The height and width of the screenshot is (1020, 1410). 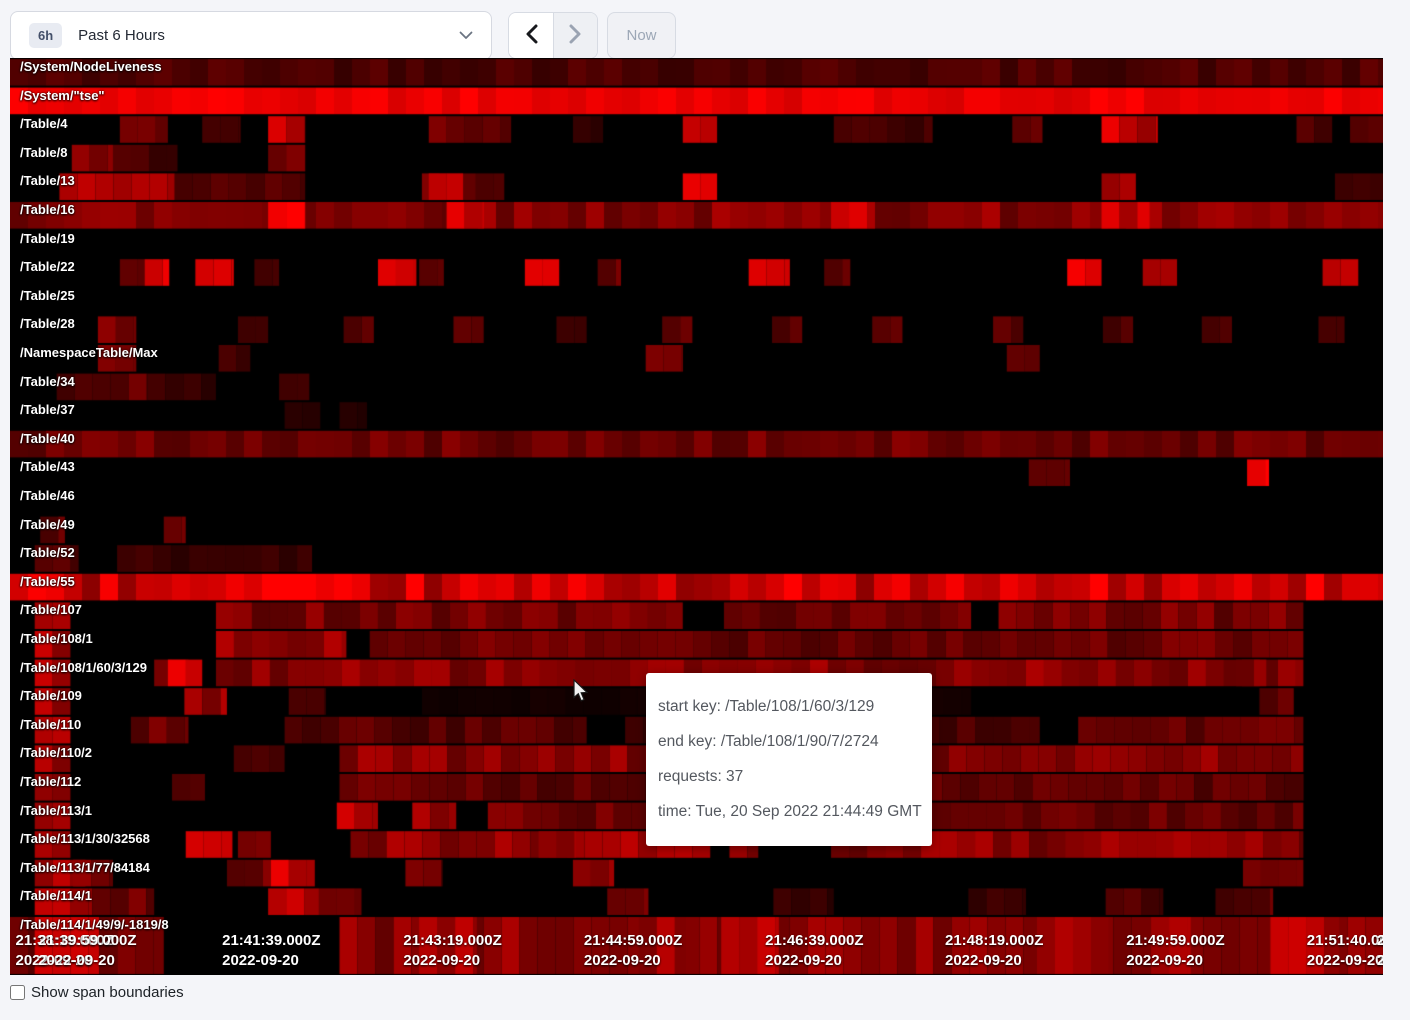 I want to click on prev-time-button, so click(x=531, y=35).